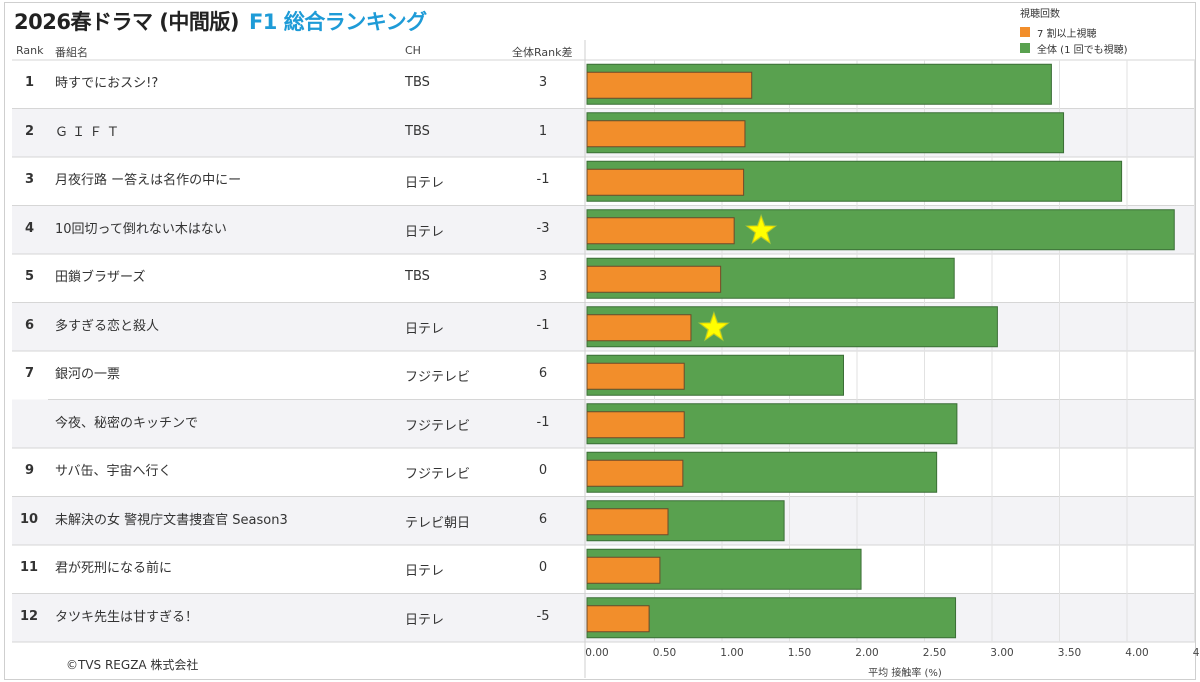 The image size is (1200, 682). What do you see at coordinates (1025, 48) in the screenshot?
I see `legend-swatch-green` at bounding box center [1025, 48].